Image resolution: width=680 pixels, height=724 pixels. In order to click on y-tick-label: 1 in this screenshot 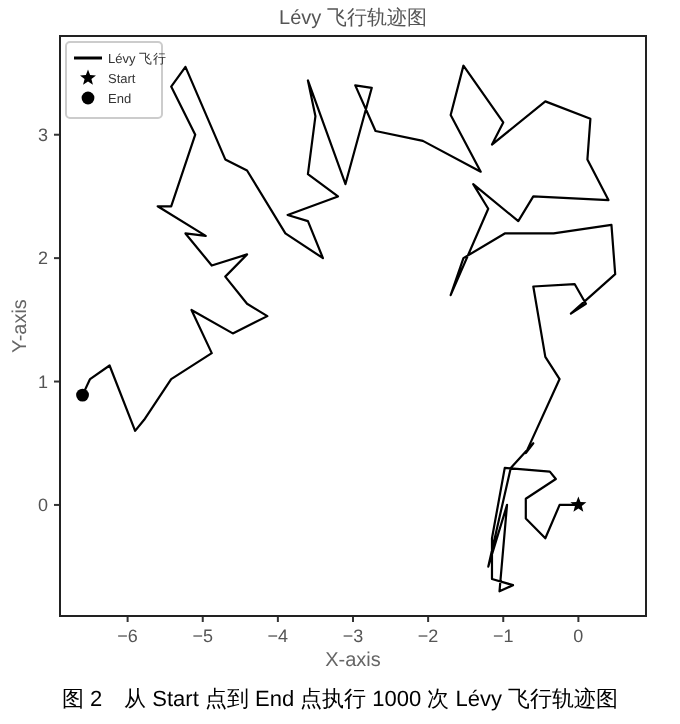, I will do `click(42, 381)`.